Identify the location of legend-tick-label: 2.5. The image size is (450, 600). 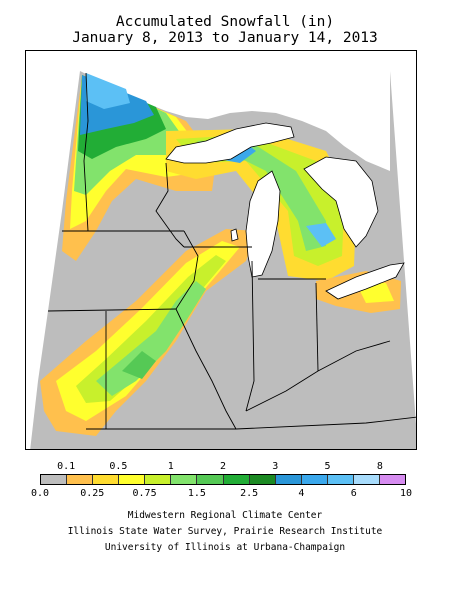
(249, 493).